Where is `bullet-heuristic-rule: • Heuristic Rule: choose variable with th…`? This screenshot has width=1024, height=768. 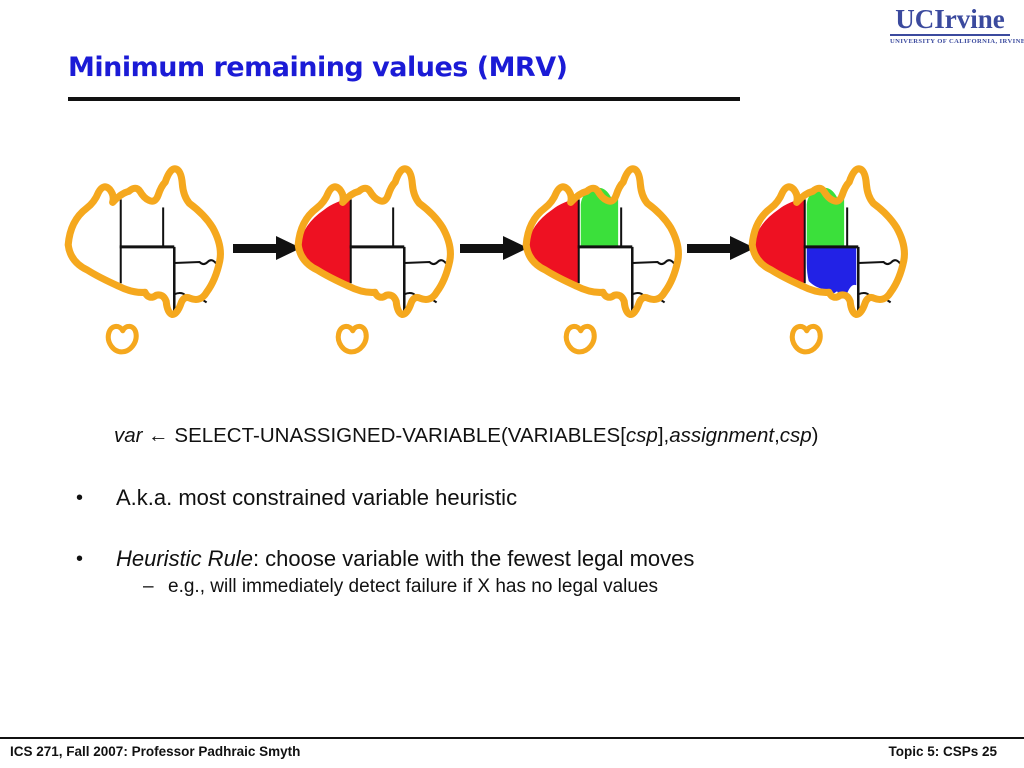
bullet-heuristic-rule: • Heuristic Rule: choose variable with th… is located at coordinates (385, 559).